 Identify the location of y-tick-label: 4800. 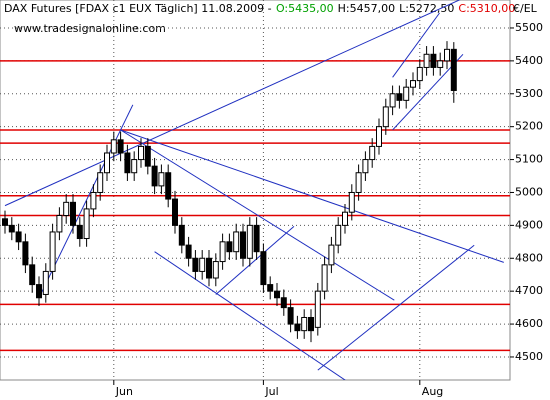
(529, 257).